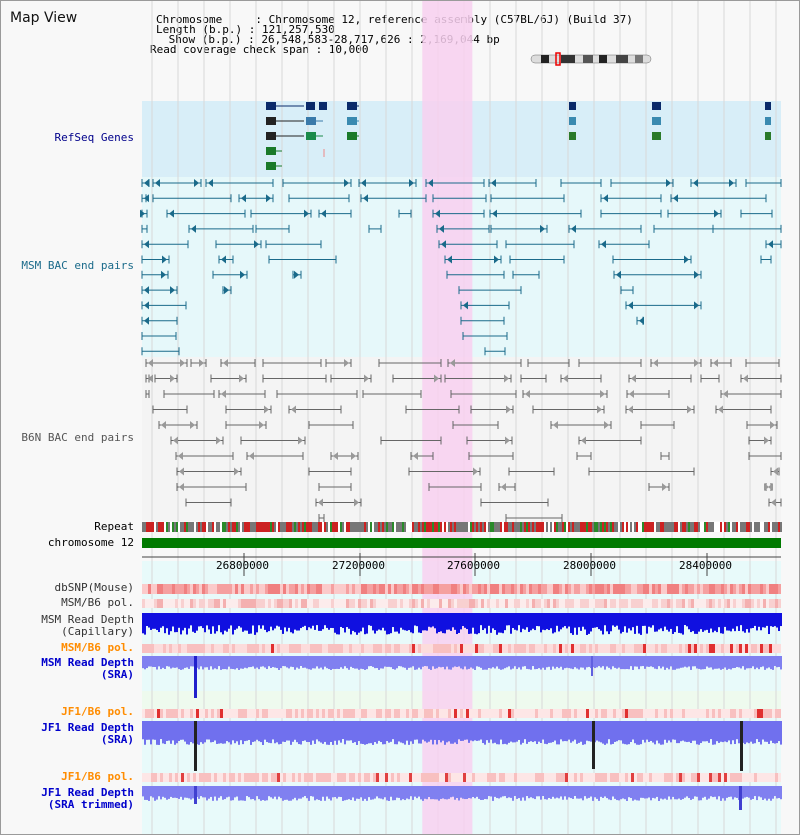  I want to click on jf1-b6-pol-label: JF1/B6 pol., so click(97, 711).